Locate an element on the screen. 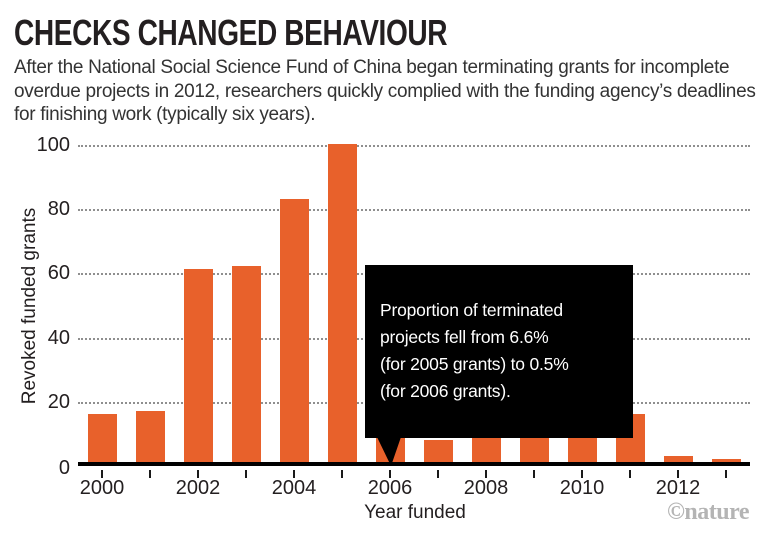  y-axis-title: Revoked funded grants is located at coordinates (29, 306).